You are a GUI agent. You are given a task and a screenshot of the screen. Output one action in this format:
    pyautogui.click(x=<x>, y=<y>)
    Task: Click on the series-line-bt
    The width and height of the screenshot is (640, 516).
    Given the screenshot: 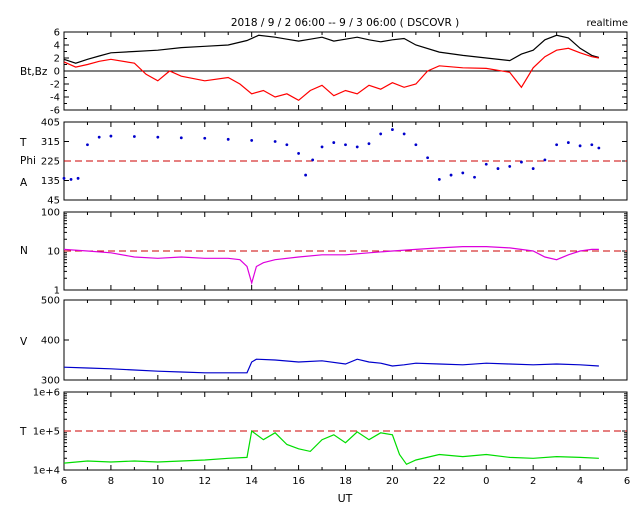 What is the action you would take?
    pyautogui.click(x=331, y=49)
    